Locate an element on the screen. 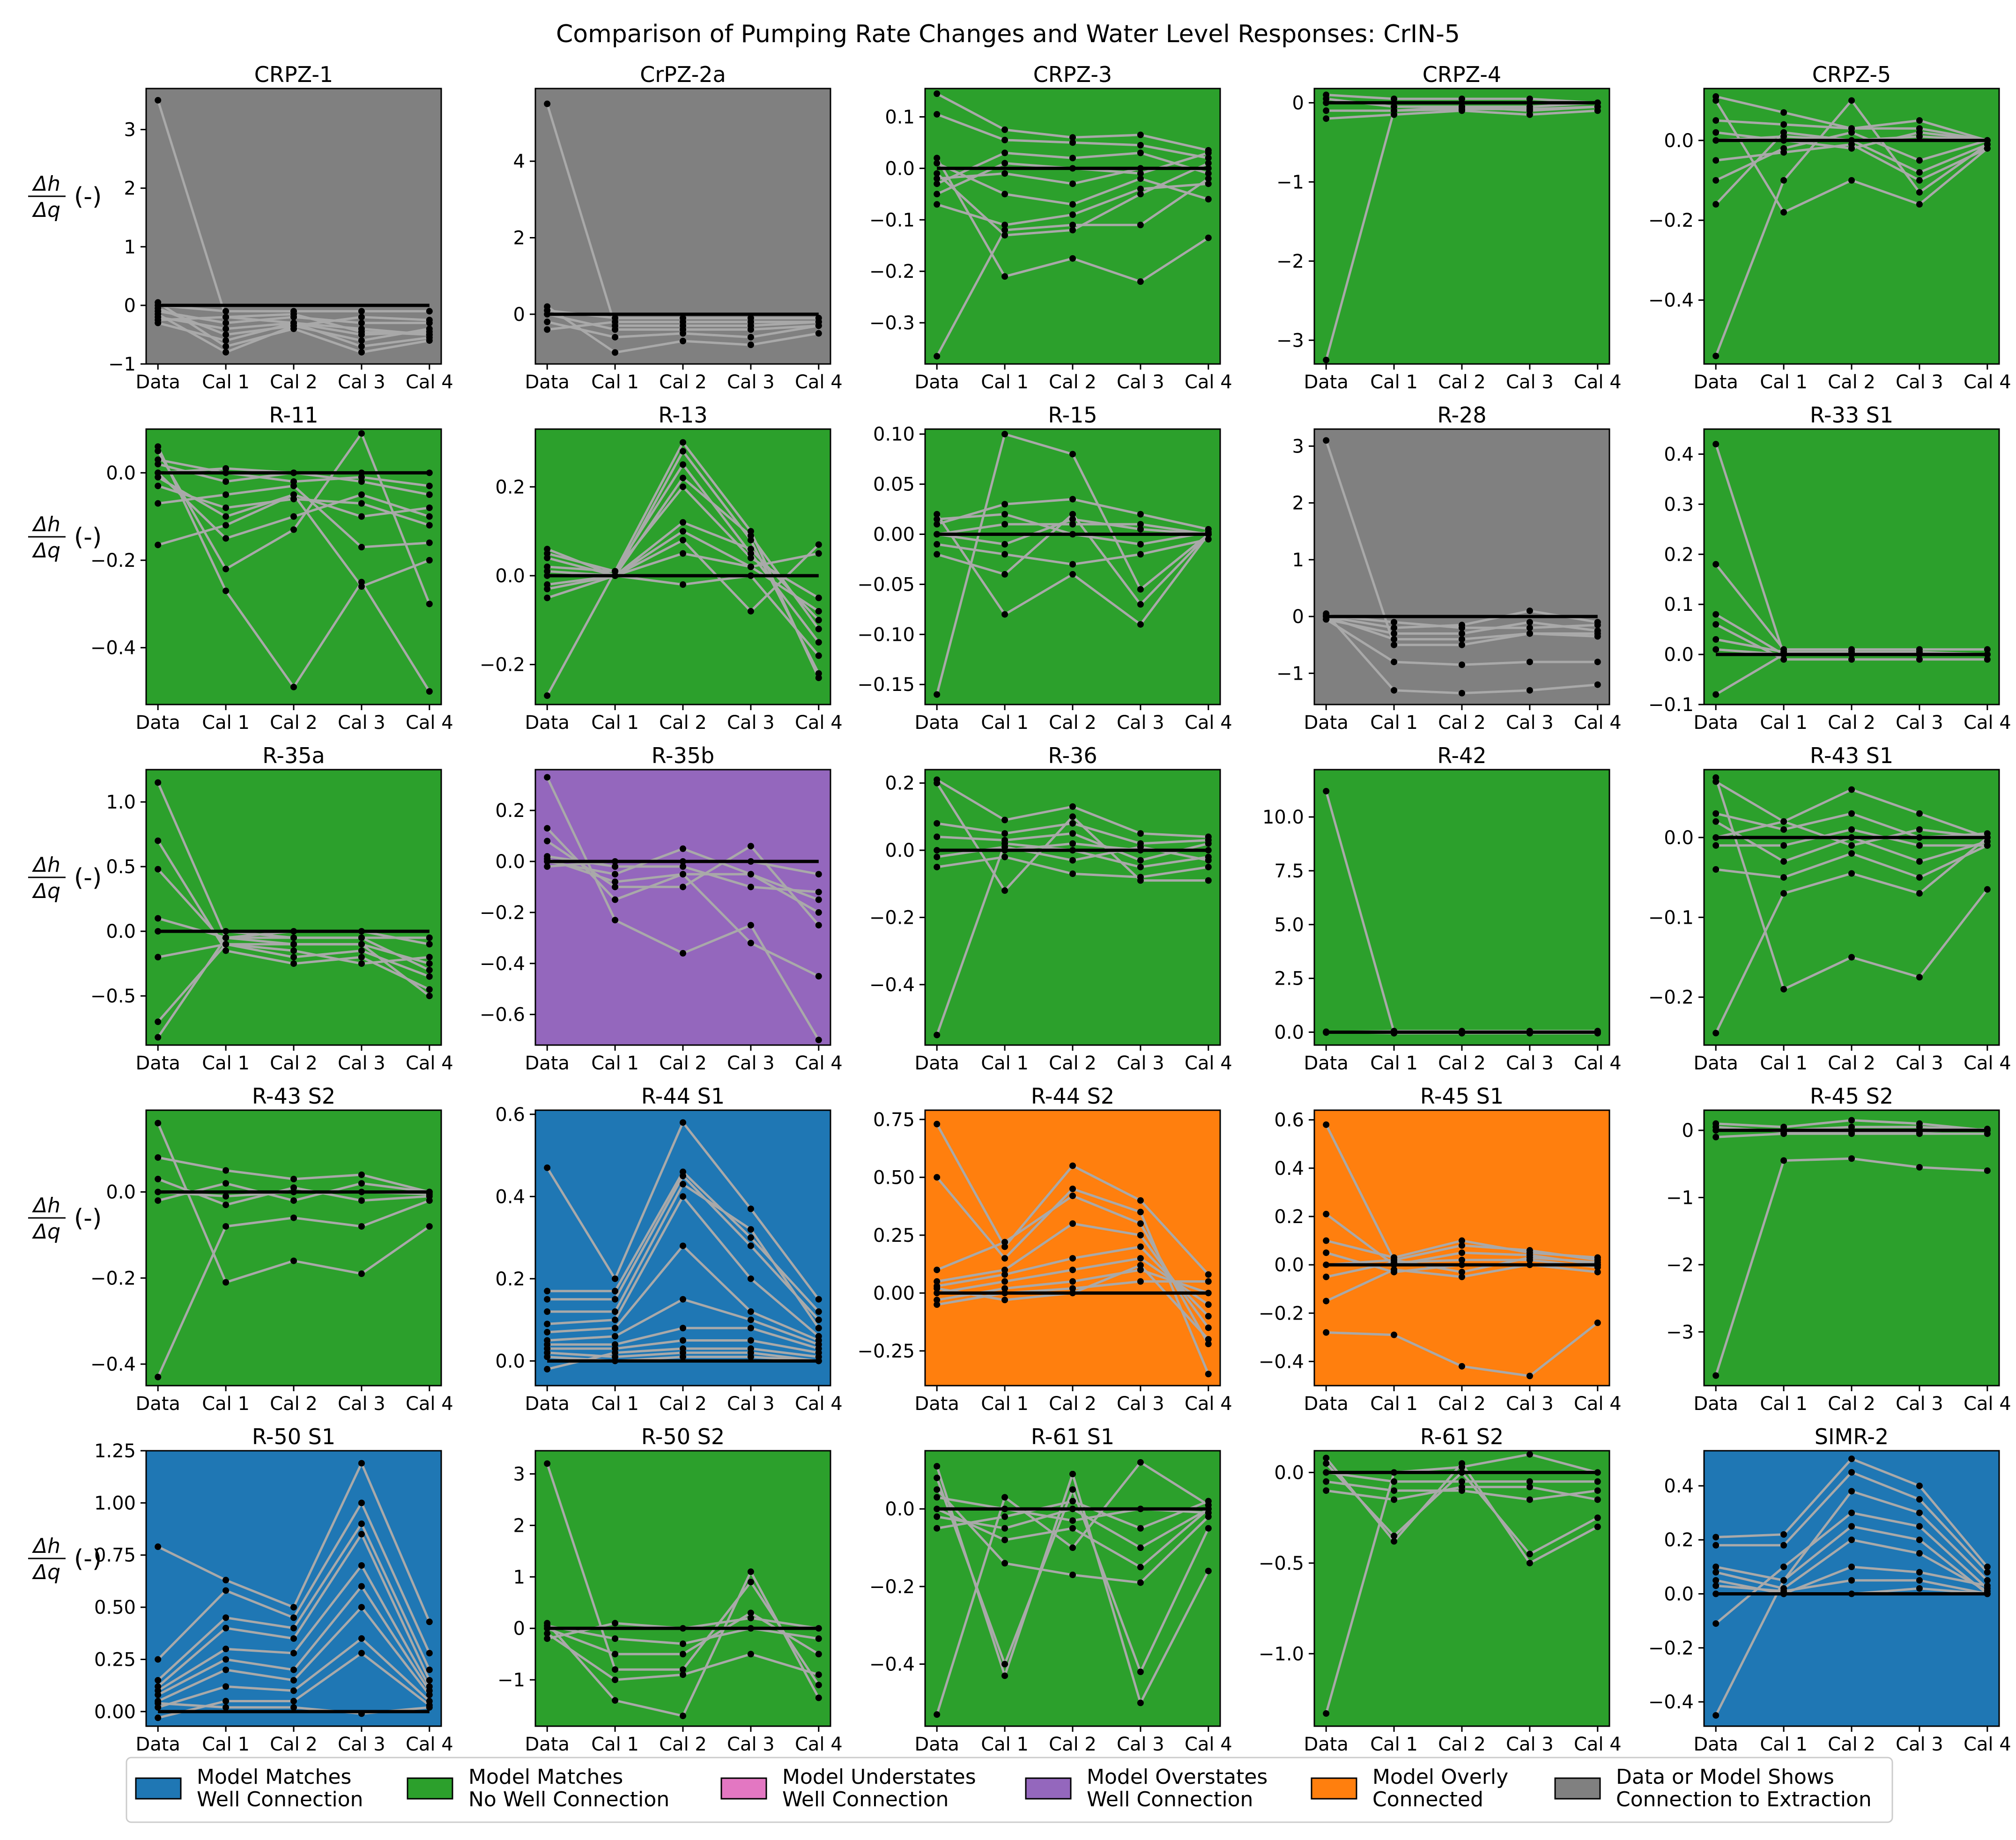 This screenshot has width=2016, height=1840. y-label-unit: (-) is located at coordinates (88, 1218).